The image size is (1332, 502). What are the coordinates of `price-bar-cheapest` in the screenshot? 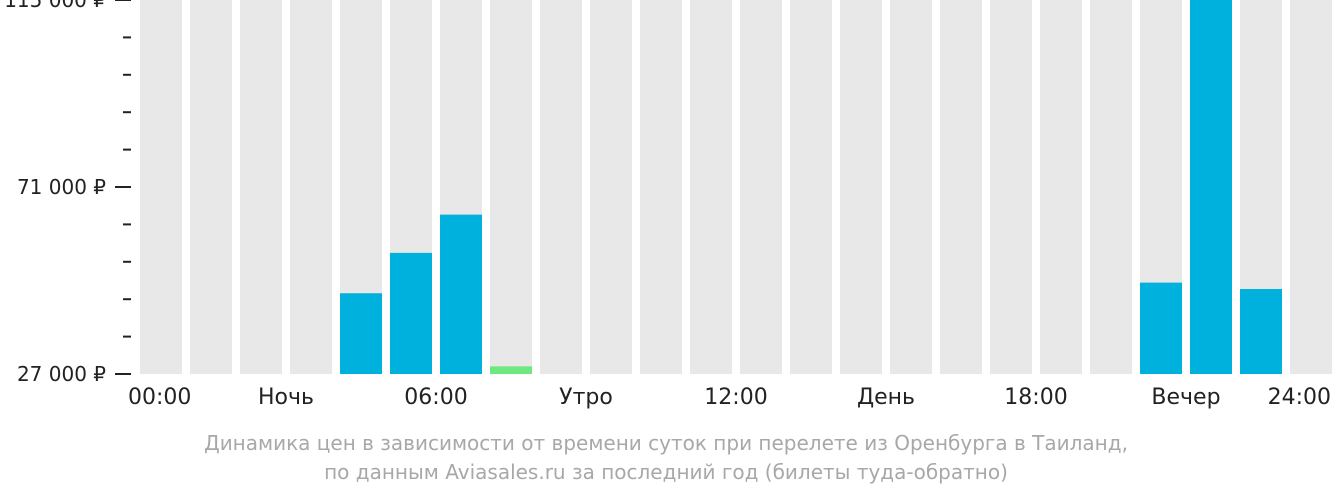 It's located at (511, 370).